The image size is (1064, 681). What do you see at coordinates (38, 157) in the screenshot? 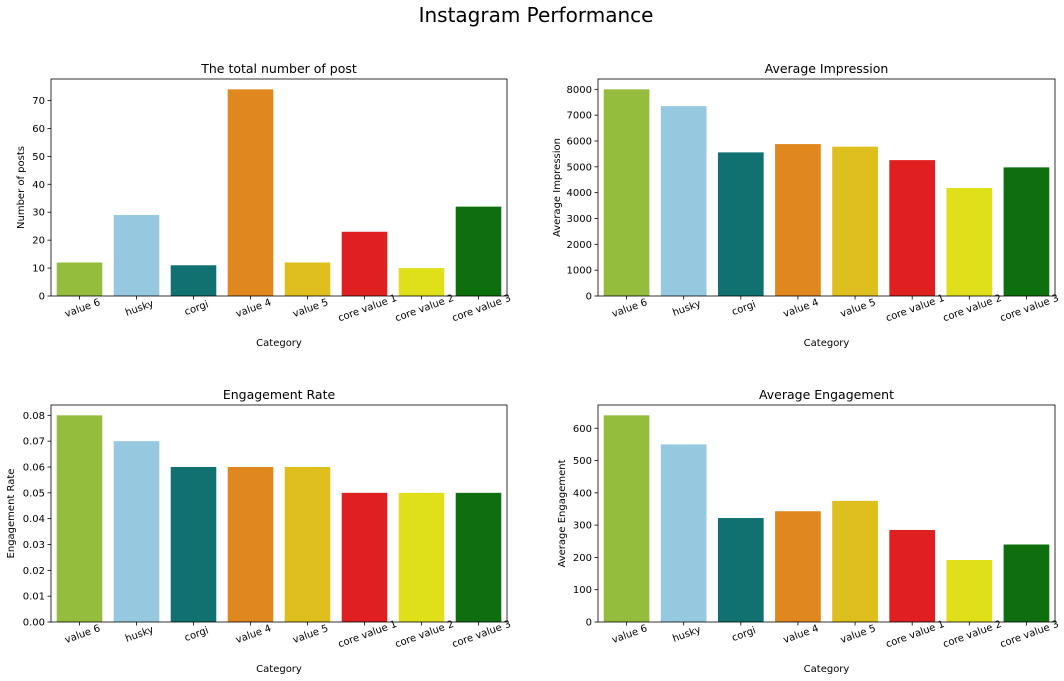
I see `y-tick-label: 50` at bounding box center [38, 157].